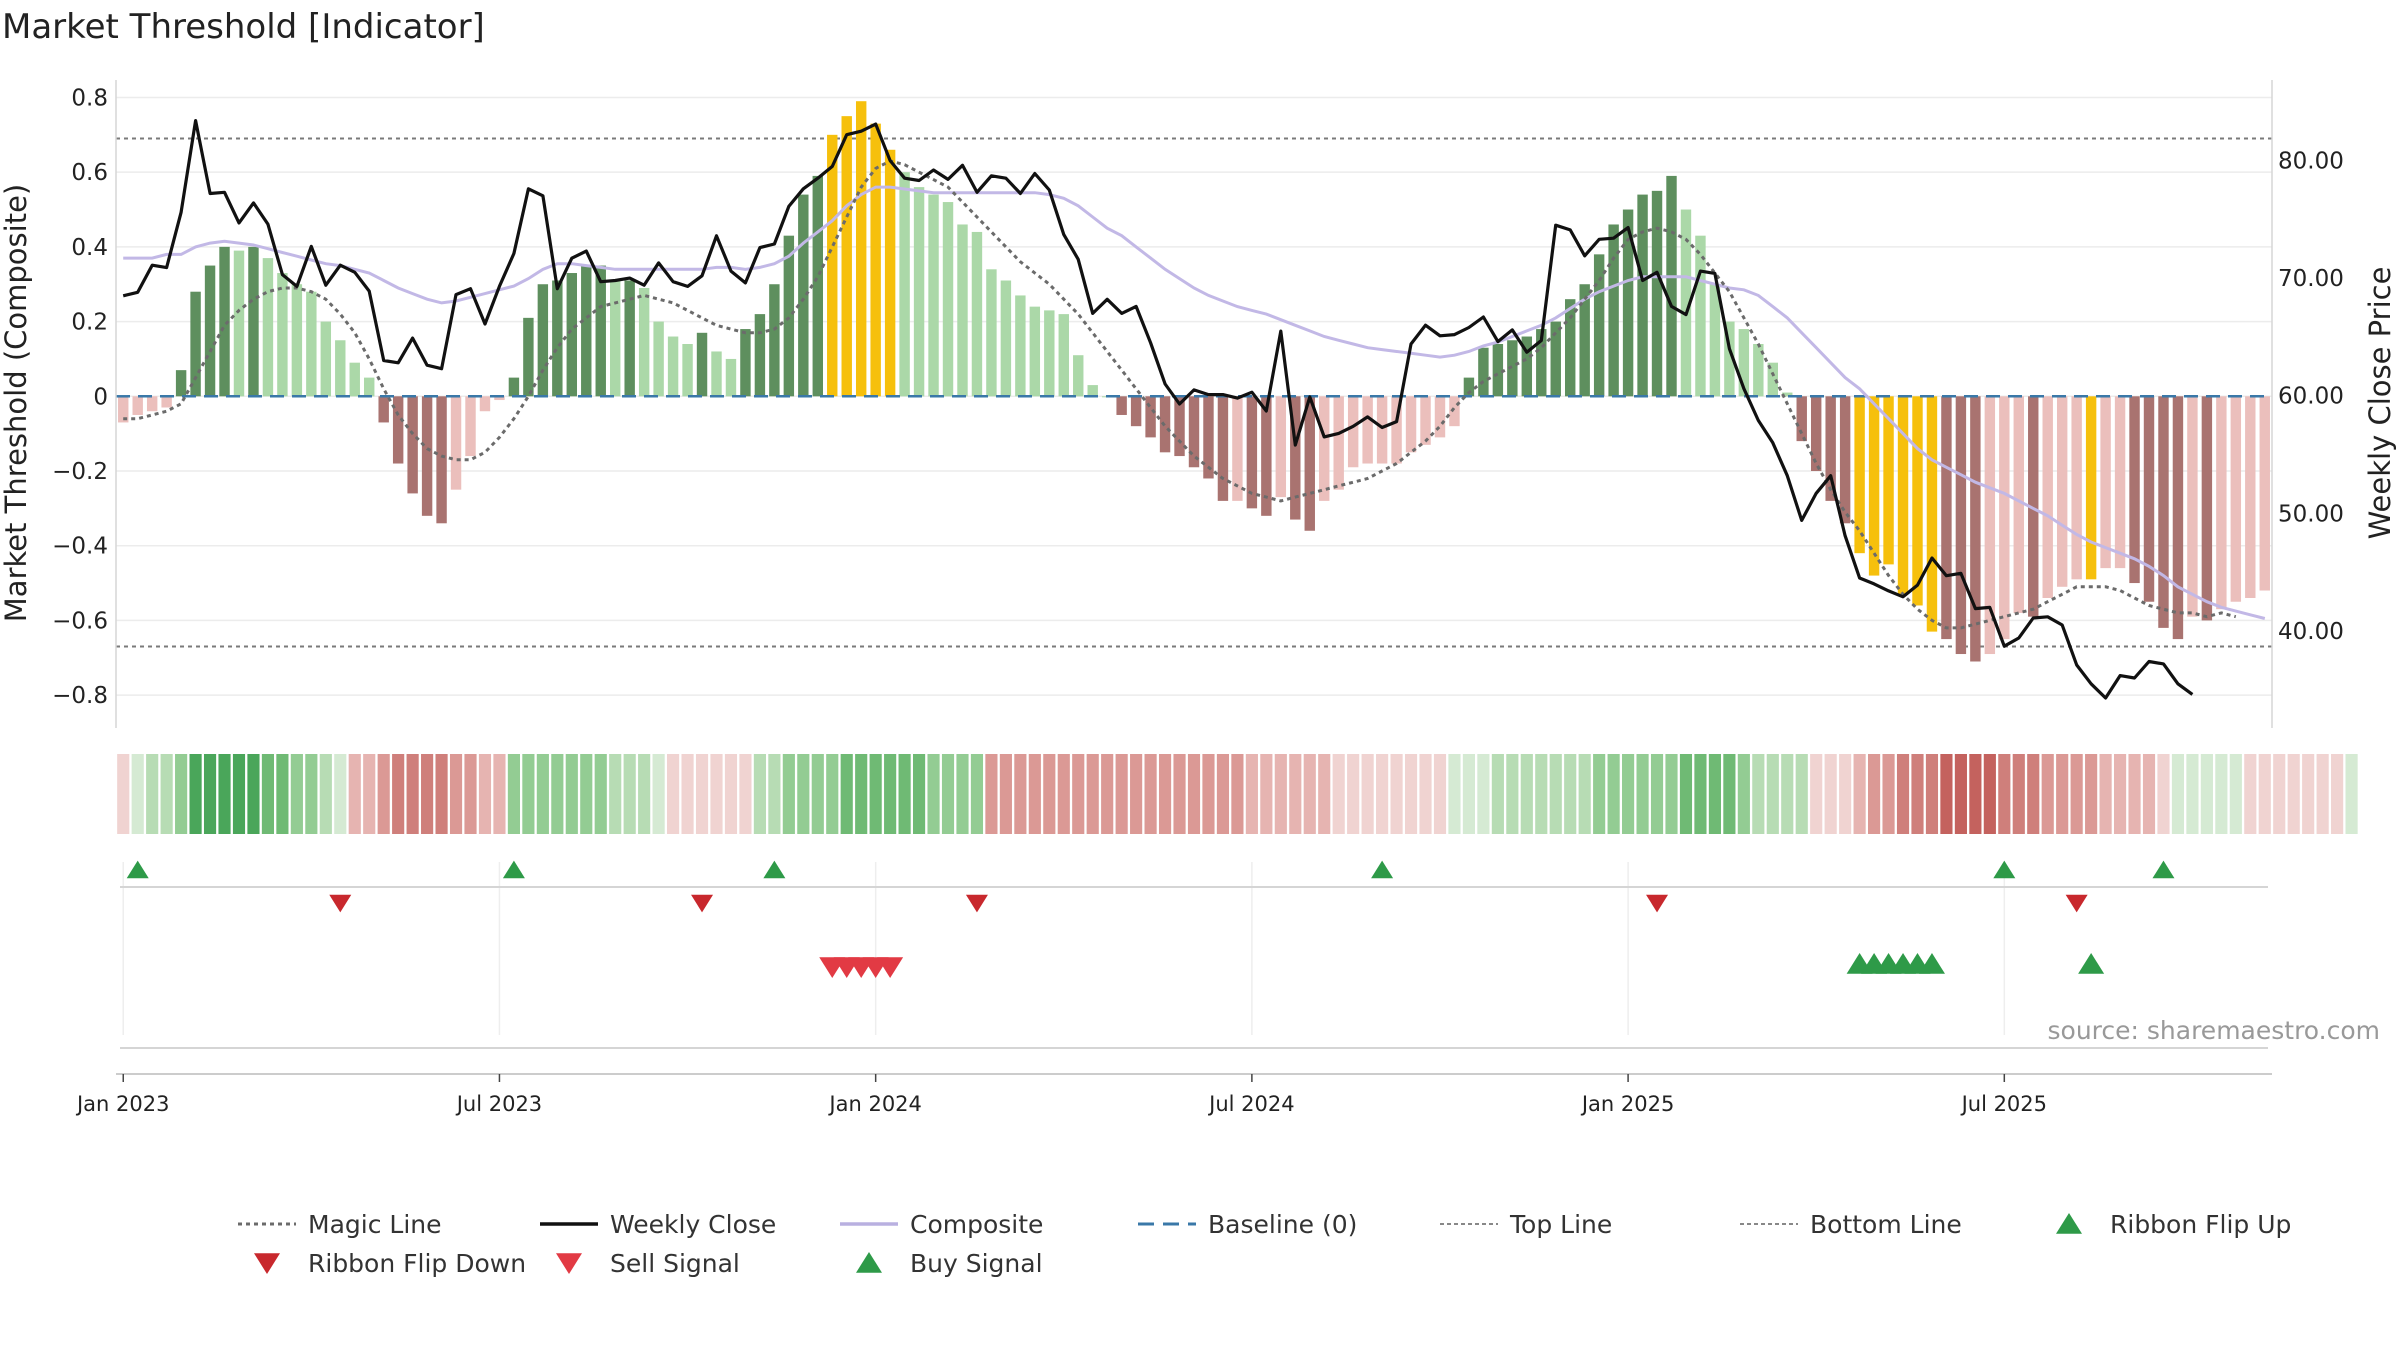  Describe the element at coordinates (80, 547) in the screenshot. I see `y-left-tick-label-6: −0.4` at that location.